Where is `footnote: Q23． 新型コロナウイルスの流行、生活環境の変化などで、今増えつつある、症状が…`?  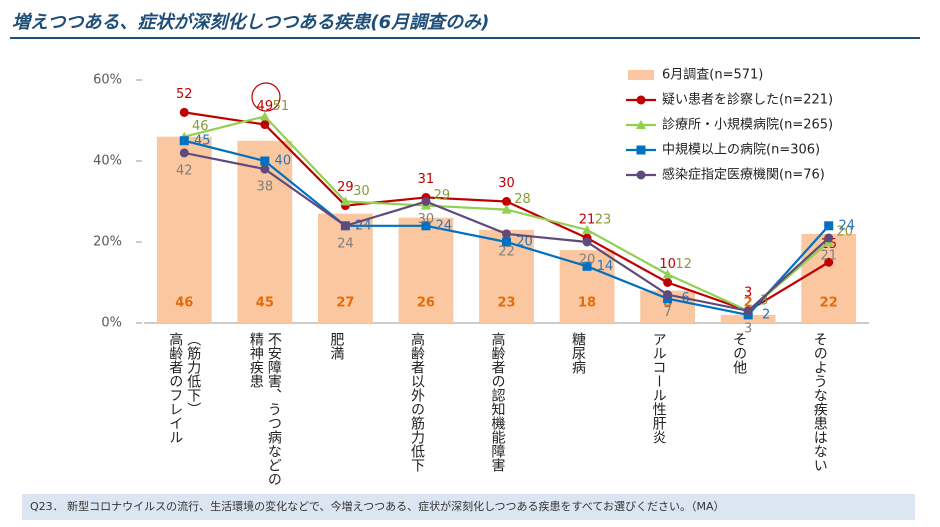 footnote: Q23． 新型コロナウイルスの流行、生活環境の変化などで、今増えつつある、症状が… is located at coordinates (468, 507).